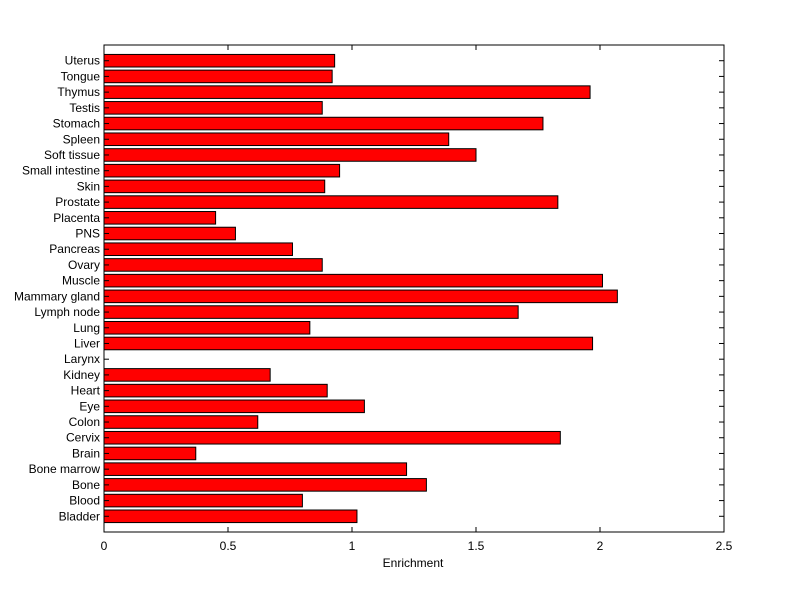 This screenshot has height=599, width=800. What do you see at coordinates (81, 281) in the screenshot?
I see `y-tick-label-muscle: Muscle` at bounding box center [81, 281].